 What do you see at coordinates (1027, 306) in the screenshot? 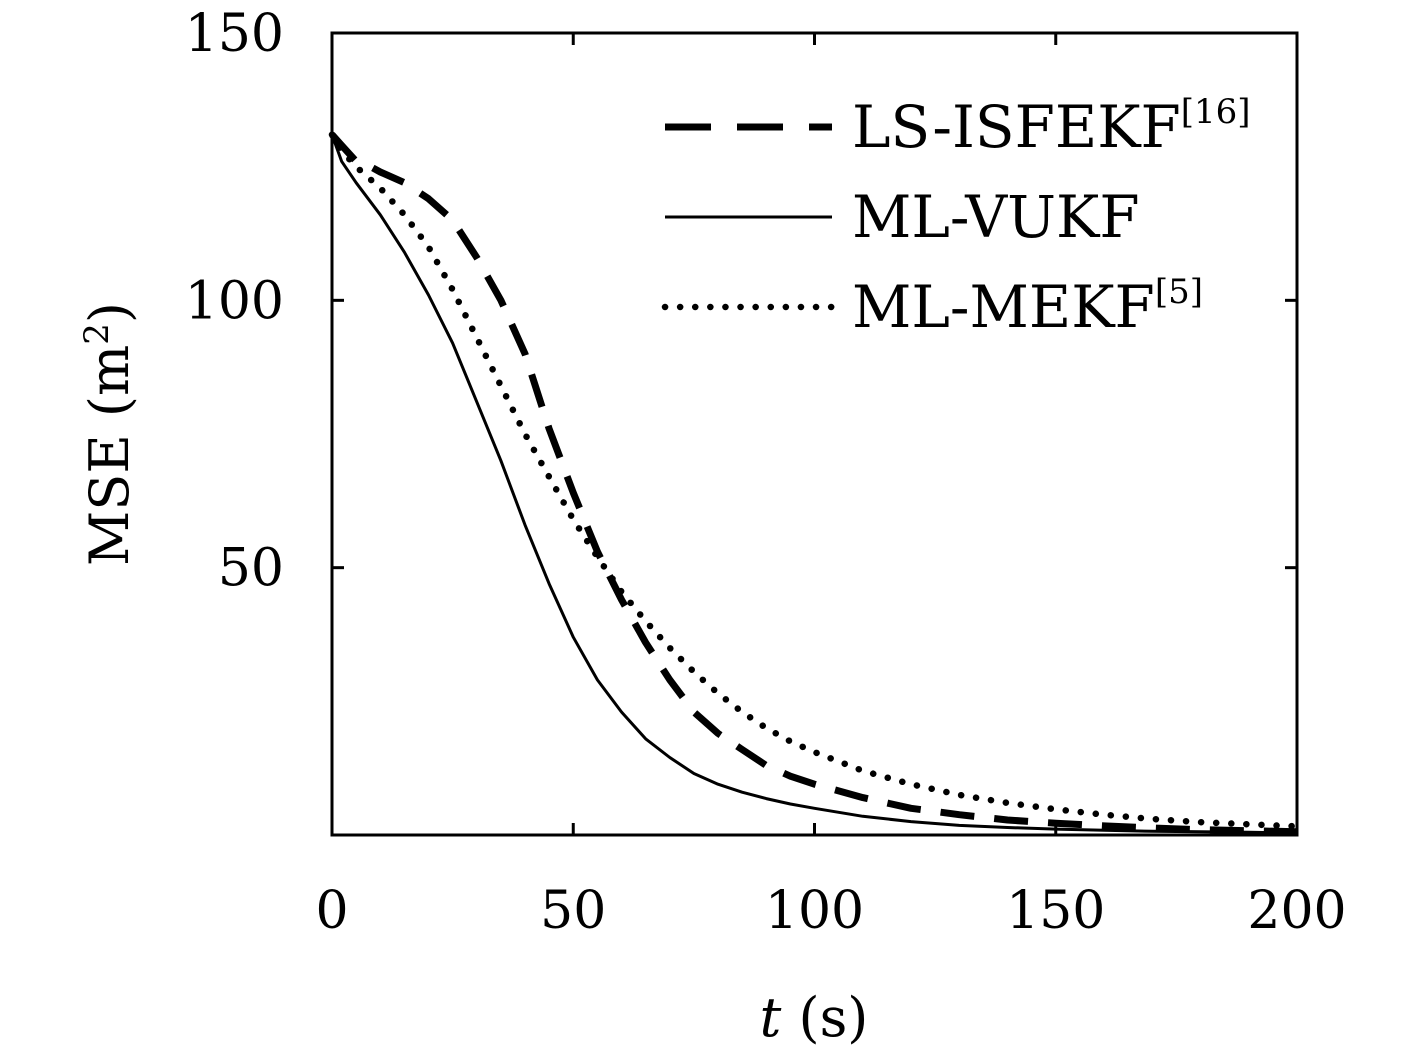
I see `legend-label: ML-MEKF[5]` at bounding box center [1027, 306].